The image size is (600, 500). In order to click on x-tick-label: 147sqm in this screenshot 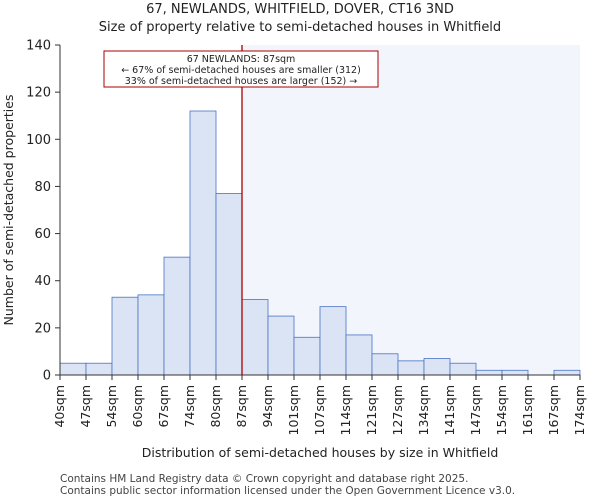, I will do `click(475, 410)`.